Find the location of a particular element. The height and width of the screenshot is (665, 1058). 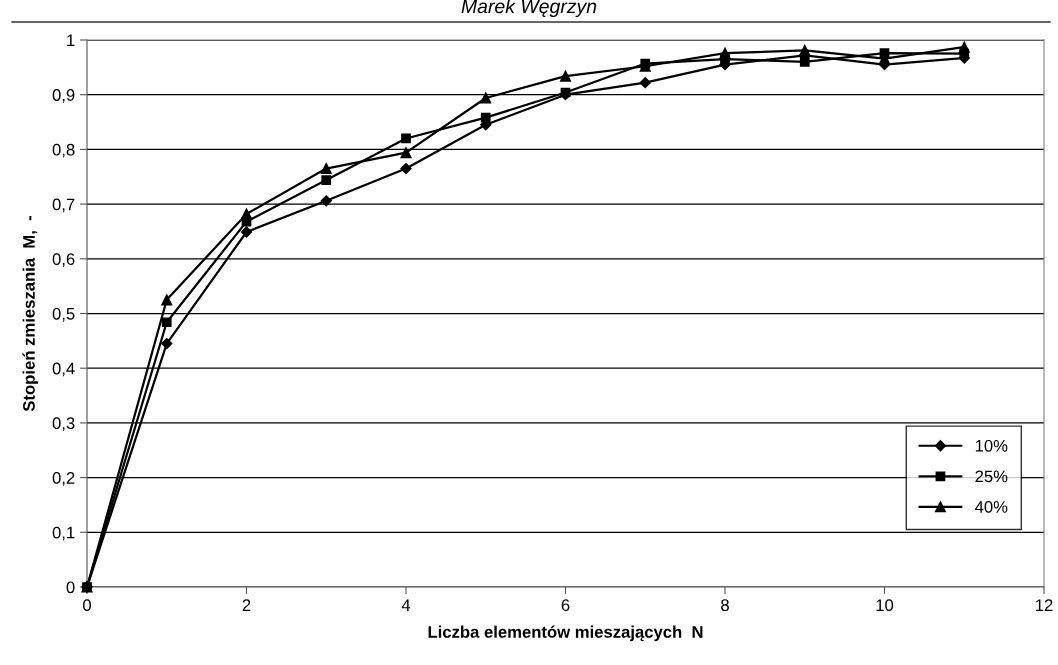

x-tick-label: 2 is located at coordinates (246, 605).